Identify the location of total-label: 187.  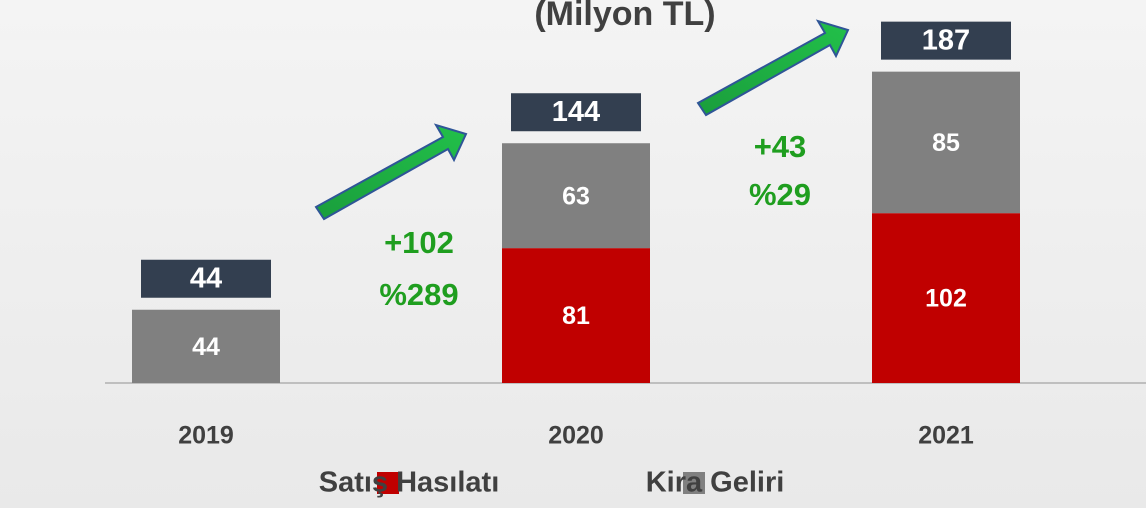
(946, 40).